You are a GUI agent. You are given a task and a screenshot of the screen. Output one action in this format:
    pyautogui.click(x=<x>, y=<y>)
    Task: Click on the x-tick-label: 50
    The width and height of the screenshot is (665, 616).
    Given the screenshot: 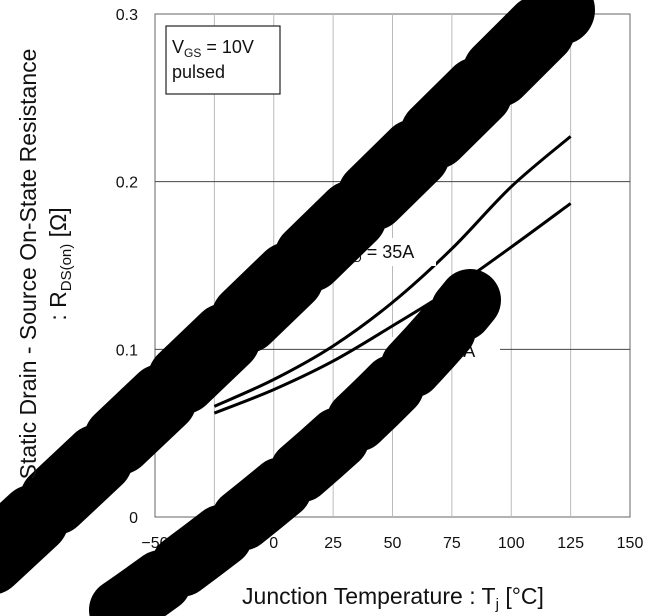 What is the action you would take?
    pyautogui.click(x=393, y=543)
    